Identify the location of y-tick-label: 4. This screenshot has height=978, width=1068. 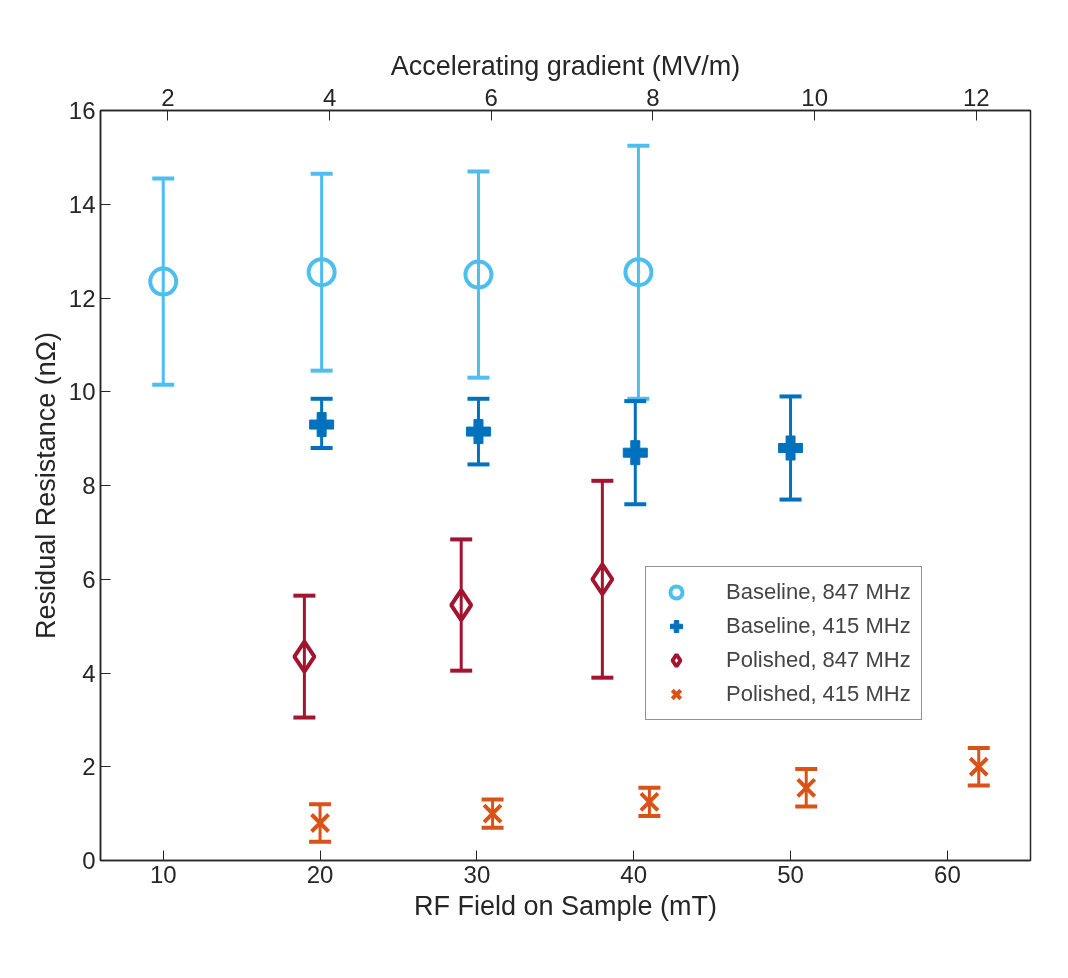
(89, 673).